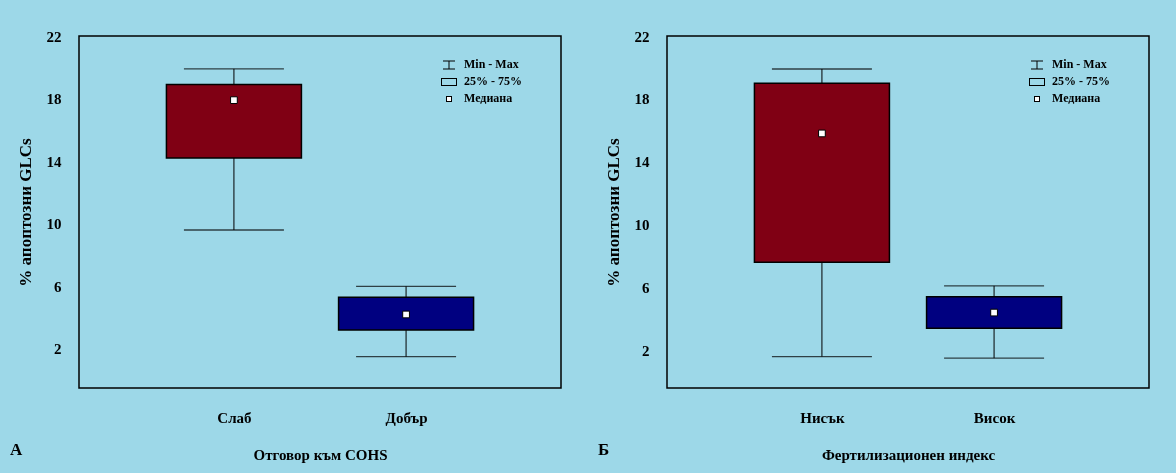  What do you see at coordinates (406, 417) in the screenshot?
I see `x-tick-label: Добър` at bounding box center [406, 417].